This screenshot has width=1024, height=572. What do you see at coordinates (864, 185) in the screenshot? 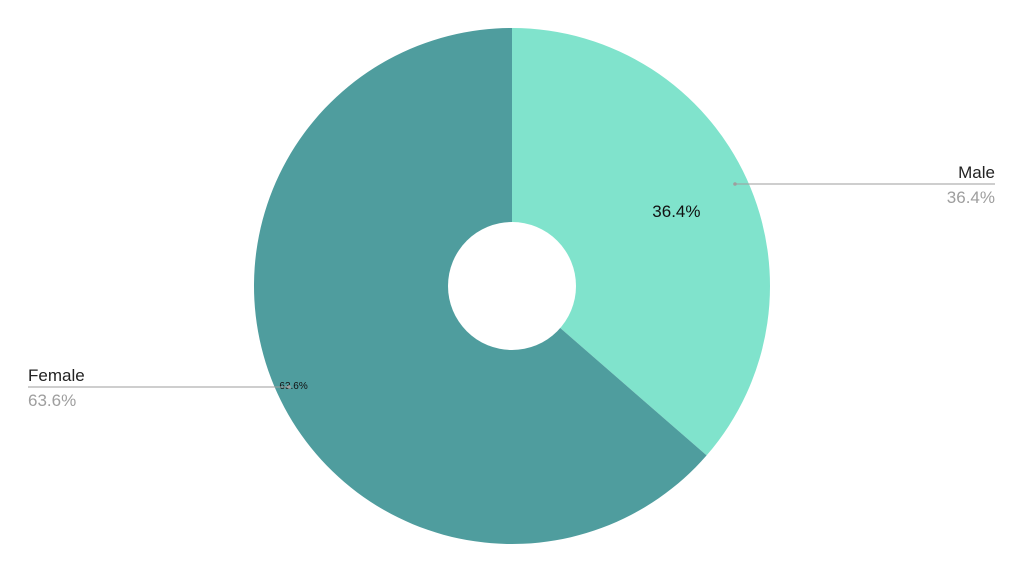
I see `callout-male: Male 36.4%` at bounding box center [864, 185].